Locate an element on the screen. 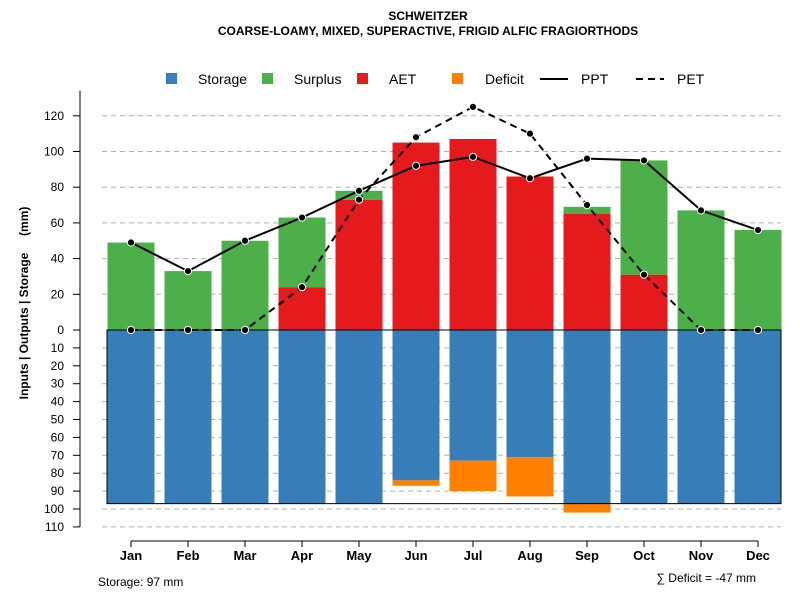 Image resolution: width=800 pixels, height=600 pixels. pet-point-mar is located at coordinates (245, 330).